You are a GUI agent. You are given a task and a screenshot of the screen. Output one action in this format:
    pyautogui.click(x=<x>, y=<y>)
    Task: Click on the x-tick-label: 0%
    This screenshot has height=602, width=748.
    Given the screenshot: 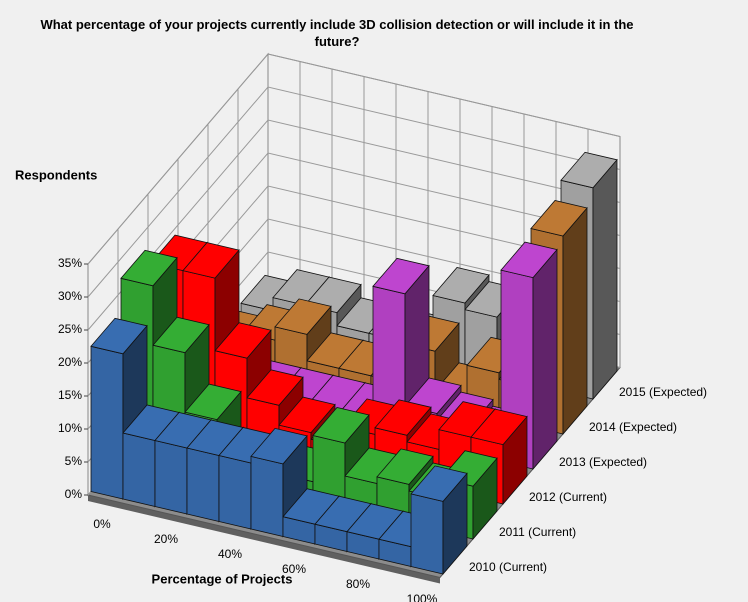 What is the action you would take?
    pyautogui.click(x=102, y=524)
    